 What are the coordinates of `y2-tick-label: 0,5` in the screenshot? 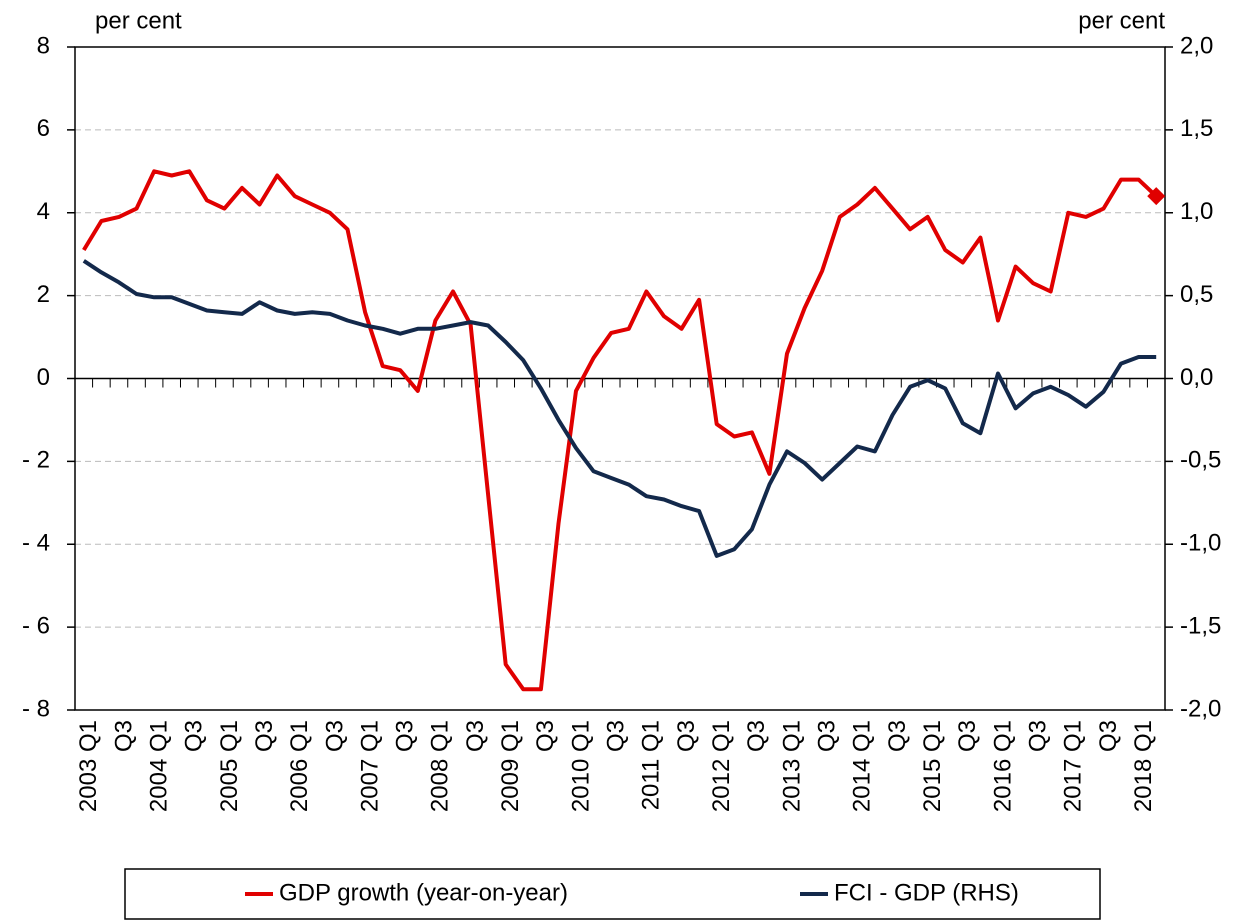 It's located at (1196, 294).